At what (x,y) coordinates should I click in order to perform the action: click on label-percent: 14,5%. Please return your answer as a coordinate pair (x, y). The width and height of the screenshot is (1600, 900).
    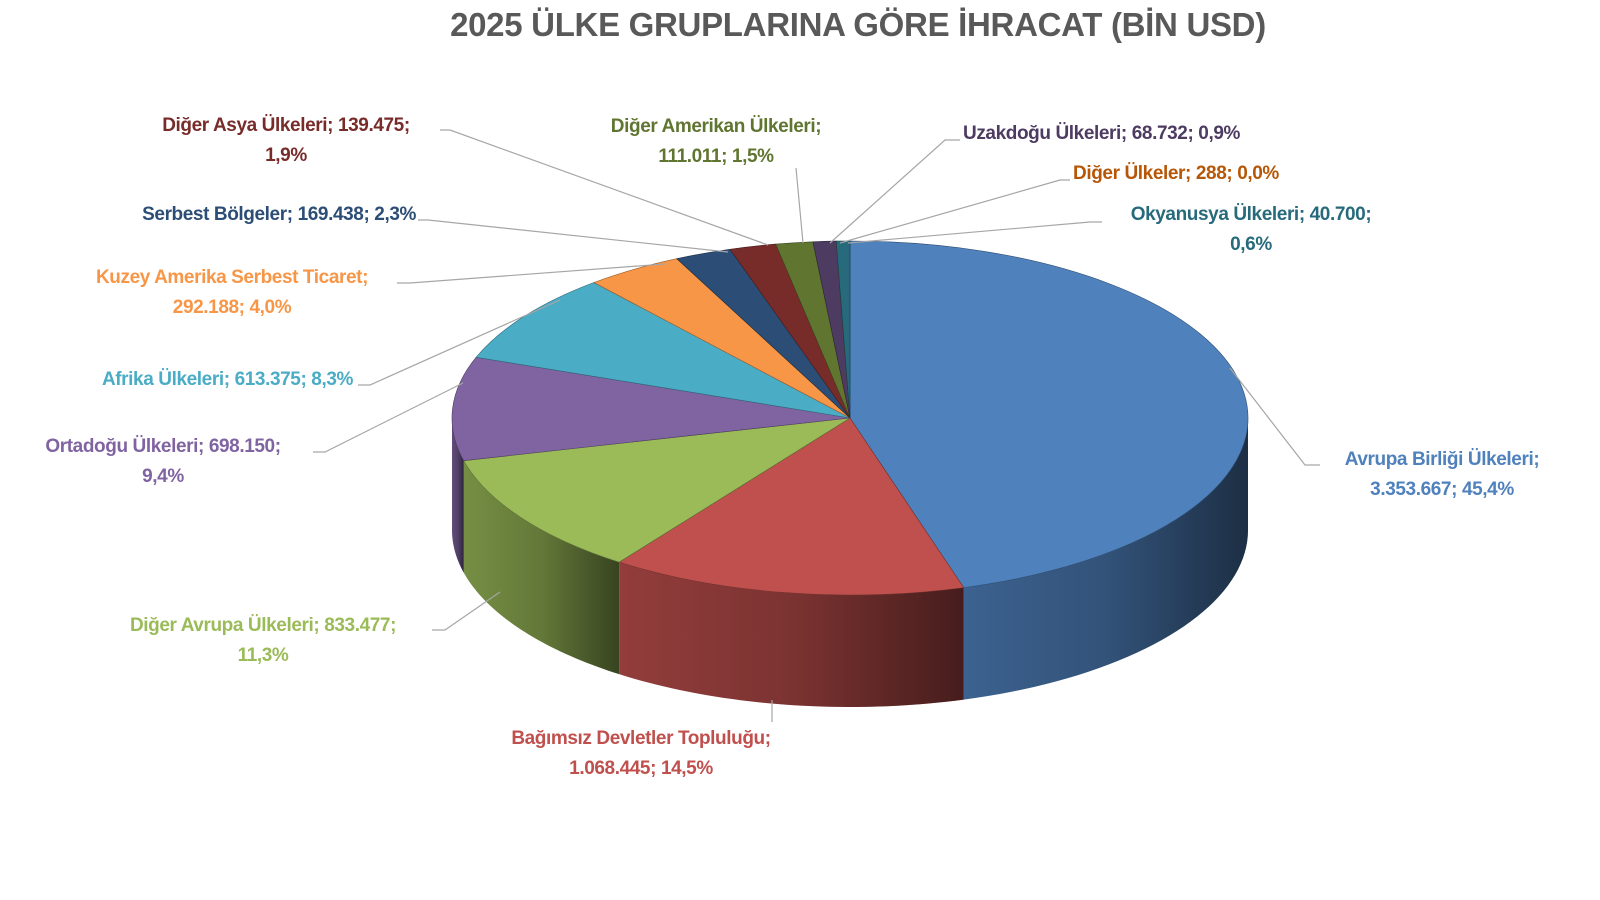
    Looking at the image, I should click on (686, 768).